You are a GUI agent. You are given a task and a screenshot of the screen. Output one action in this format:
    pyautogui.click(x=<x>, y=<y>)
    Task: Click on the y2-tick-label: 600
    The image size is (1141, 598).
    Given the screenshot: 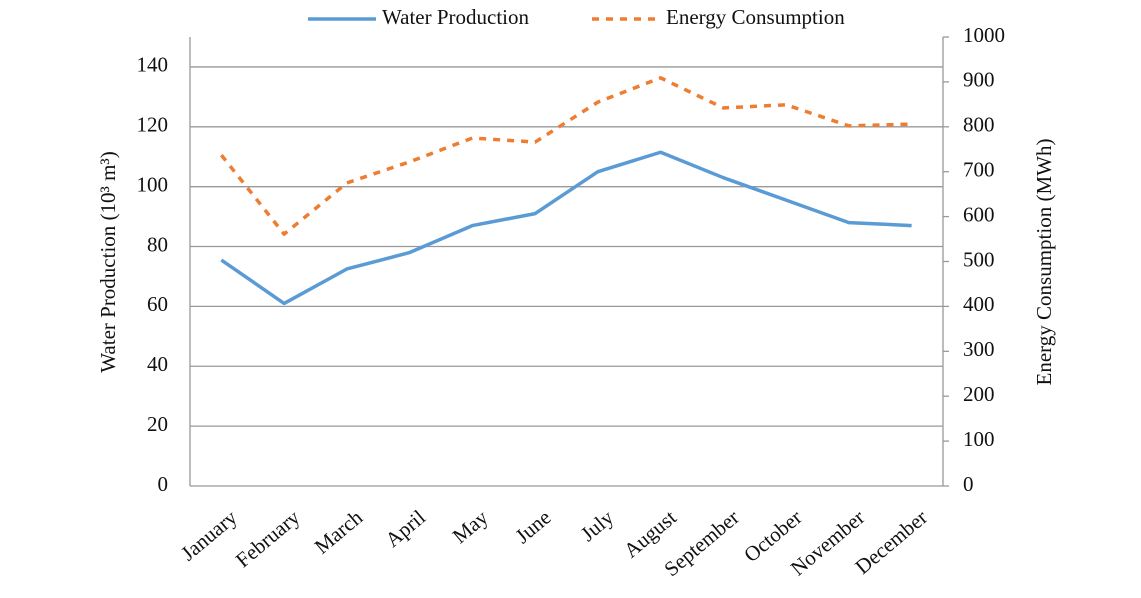 What is the action you would take?
    pyautogui.click(x=979, y=214)
    